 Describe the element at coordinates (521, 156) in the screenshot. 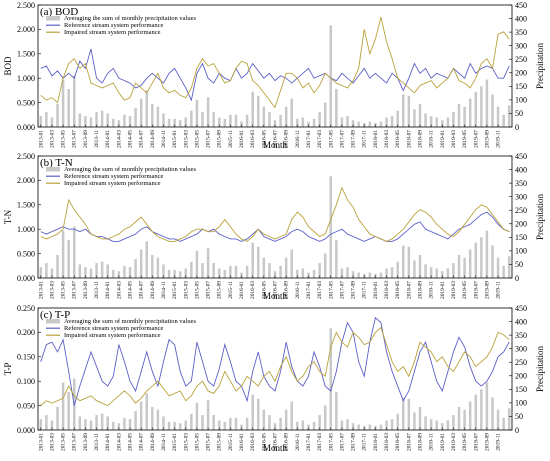

I see `y2-tick-label: 450` at that location.